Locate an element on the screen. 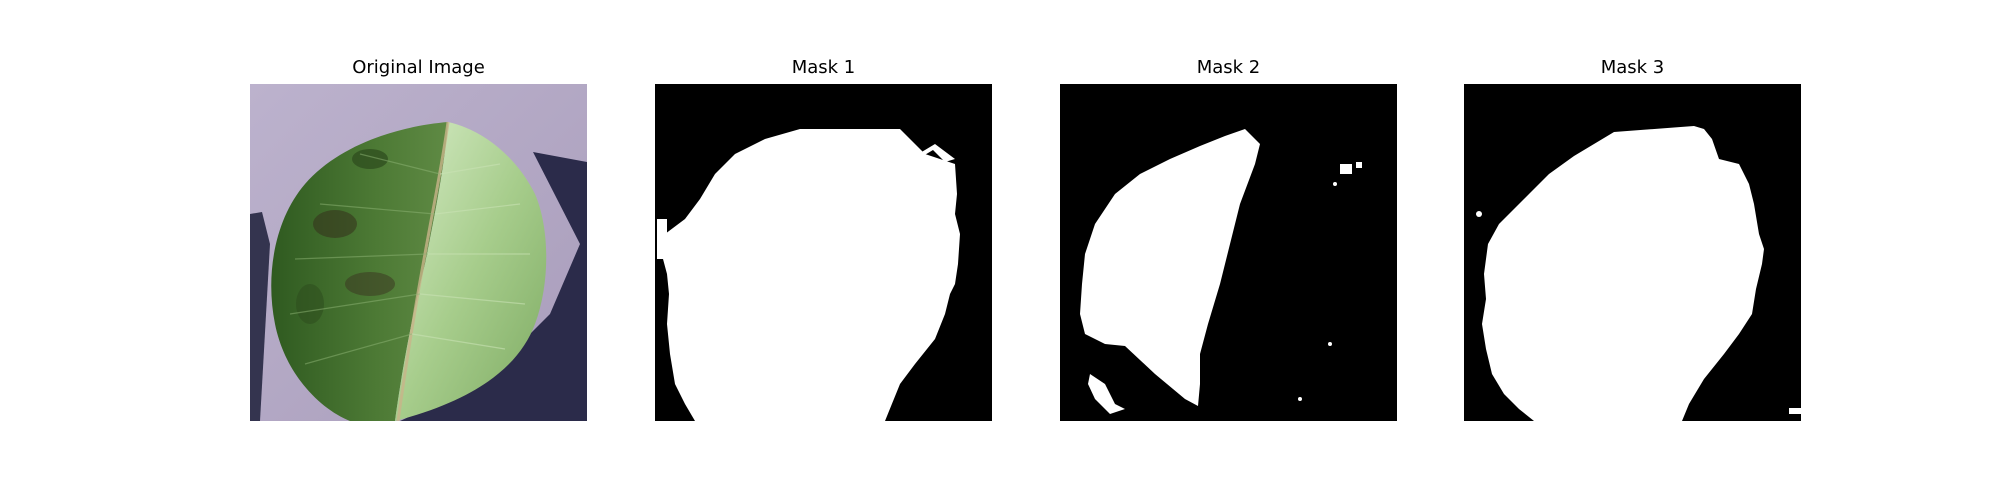 This screenshot has height=500, width=2000. mask-2-panel is located at coordinates (1228, 252).